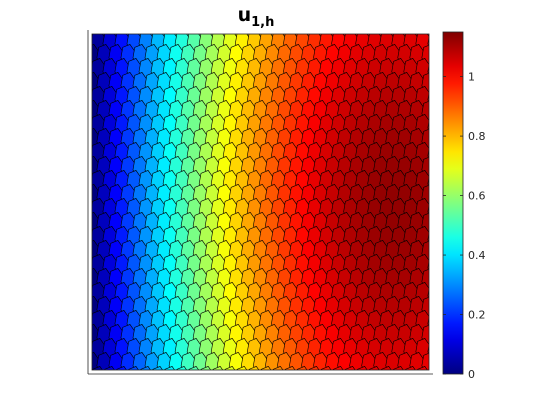  Describe the element at coordinates (477, 315) in the screenshot. I see `colorbar-tick-label: 0.2` at that location.